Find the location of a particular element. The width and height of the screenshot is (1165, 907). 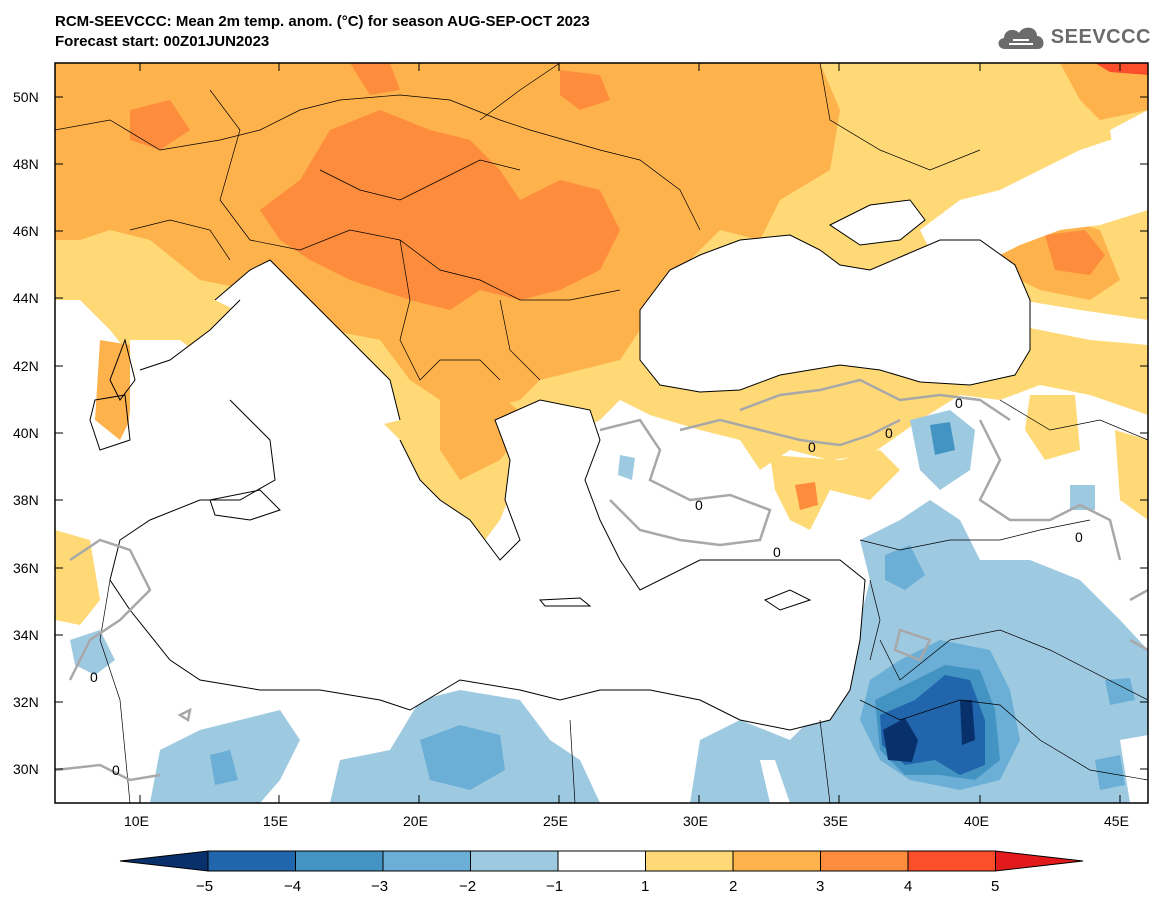

seevccc-logo: SEEVCCC is located at coordinates (1073, 37).